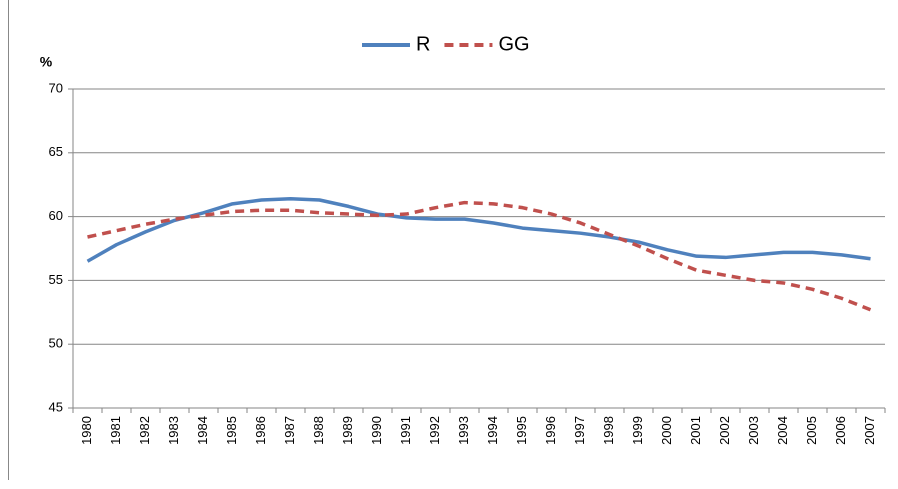 This screenshot has width=898, height=489. I want to click on x-tick-label: 2004, so click(782, 430).